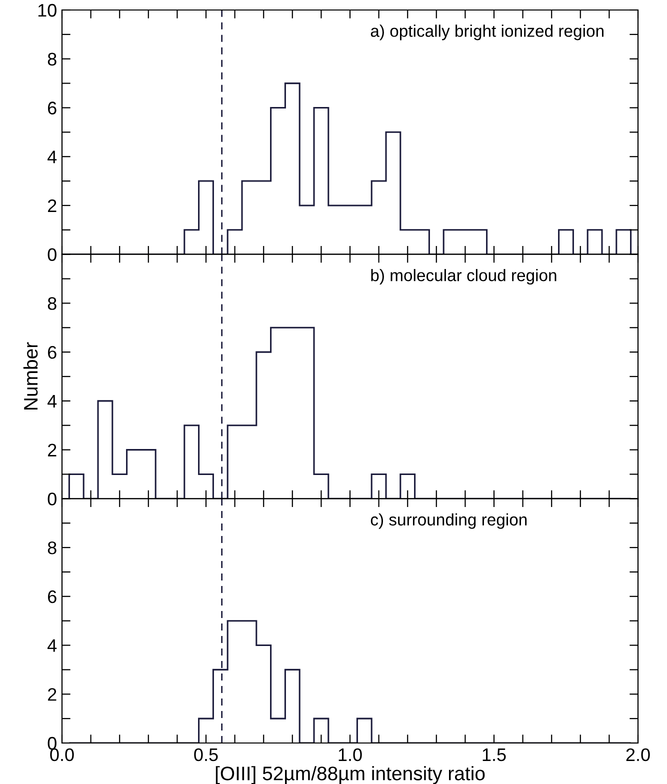 This screenshot has width=667, height=784. What do you see at coordinates (62, 755) in the screenshot?
I see `x-tick-label: 0.0` at bounding box center [62, 755].